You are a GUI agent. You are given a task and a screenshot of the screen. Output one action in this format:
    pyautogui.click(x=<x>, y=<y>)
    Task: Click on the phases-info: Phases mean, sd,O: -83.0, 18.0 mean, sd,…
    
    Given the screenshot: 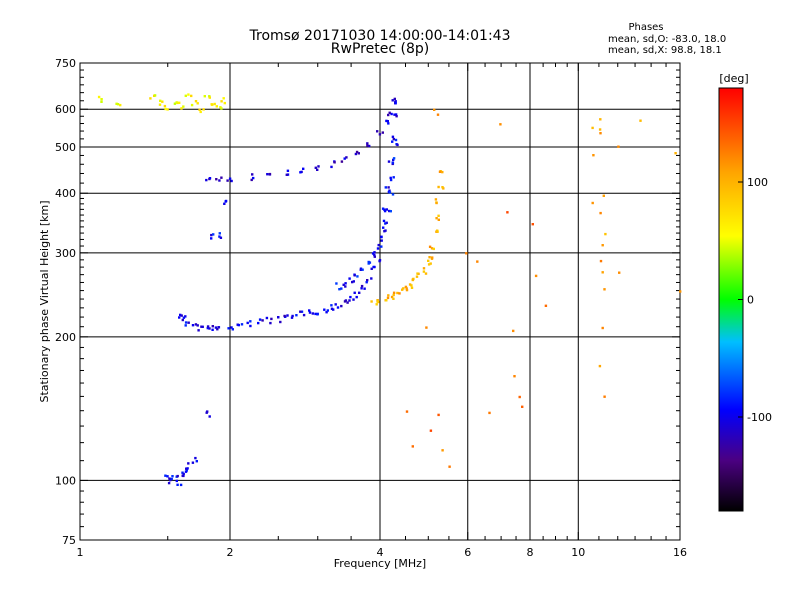 What is the action you would take?
    pyautogui.click(x=667, y=39)
    